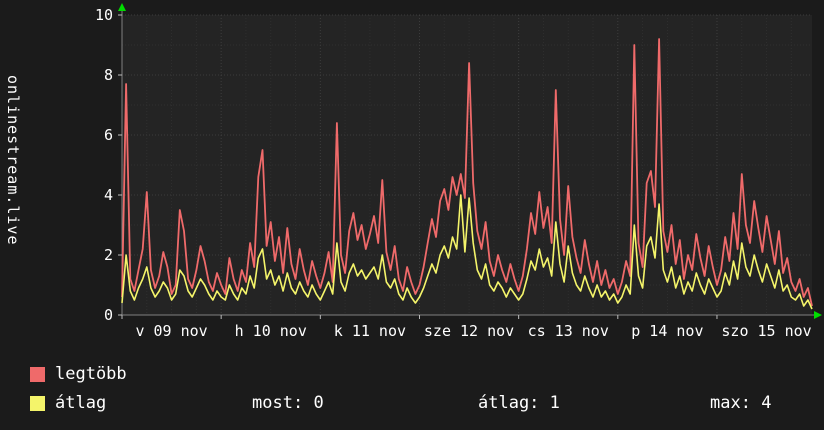 The height and width of the screenshot is (430, 824). I want to click on x-tick-label: k 11 nov, so click(370, 331).